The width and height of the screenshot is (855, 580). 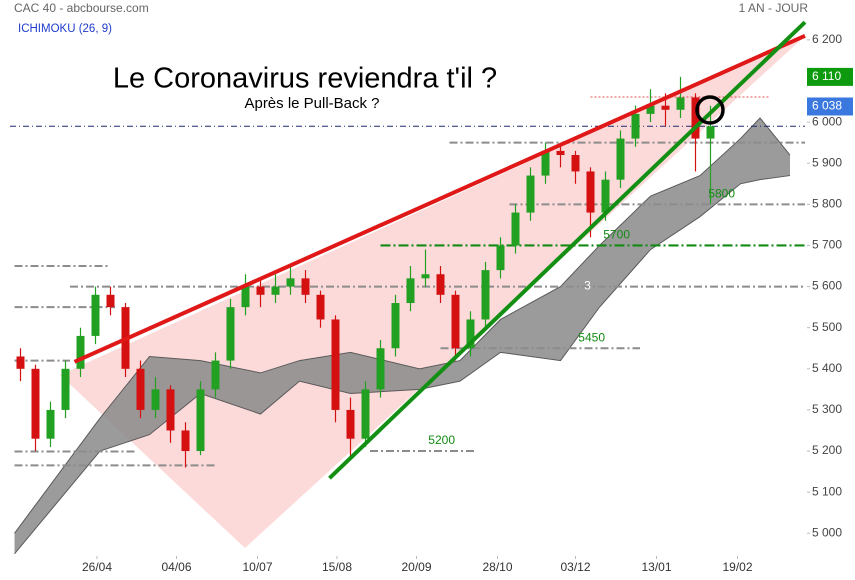 What do you see at coordinates (721, 194) in the screenshot?
I see `level-label: 5800` at bounding box center [721, 194].